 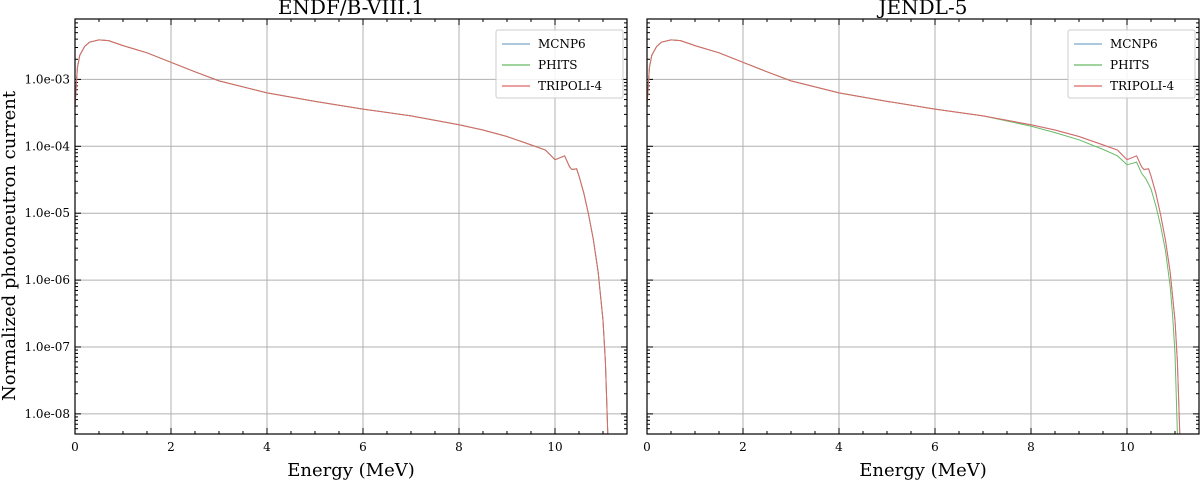 What do you see at coordinates (351, 9) in the screenshot?
I see `panel-title: ENDF/B-VIII.1` at bounding box center [351, 9].